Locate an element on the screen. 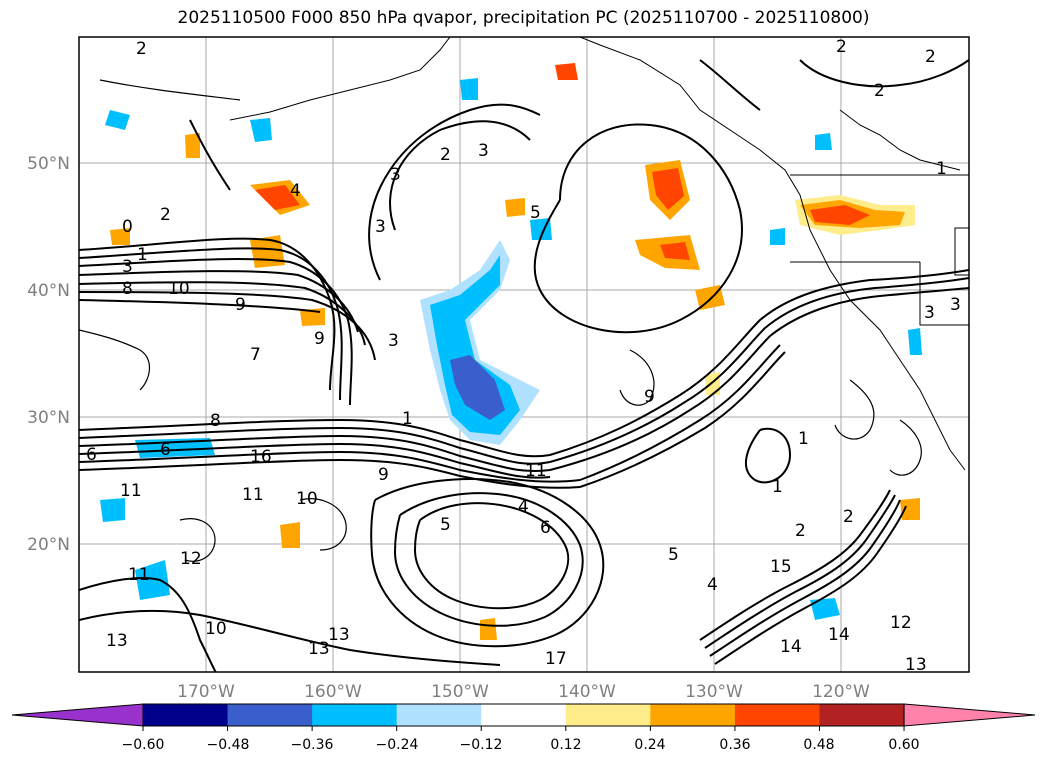 This screenshot has width=1047, height=765. colorbar-tick: 0.12 is located at coordinates (565, 745).